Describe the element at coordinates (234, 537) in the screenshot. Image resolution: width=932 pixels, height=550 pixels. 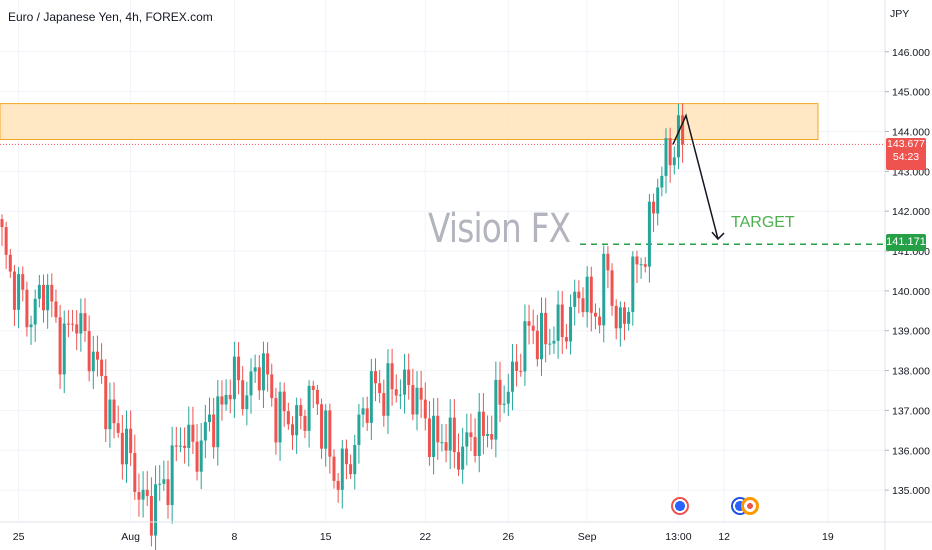
I see `time-tick-label: 8` at that location.